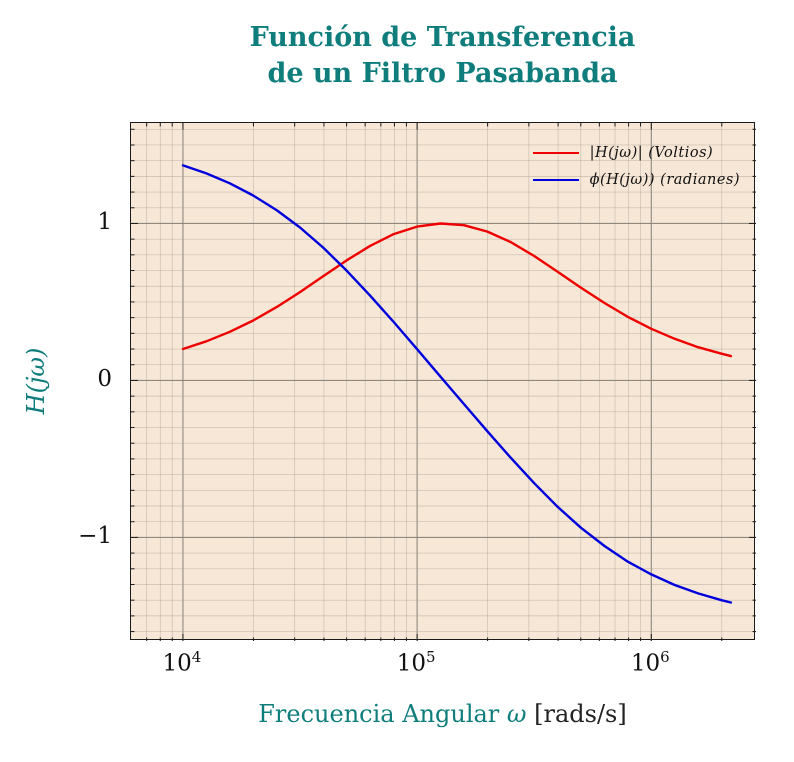 The height and width of the screenshot is (762, 794). Describe the element at coordinates (95, 536) in the screenshot. I see `y-tick-label: −1` at that location.